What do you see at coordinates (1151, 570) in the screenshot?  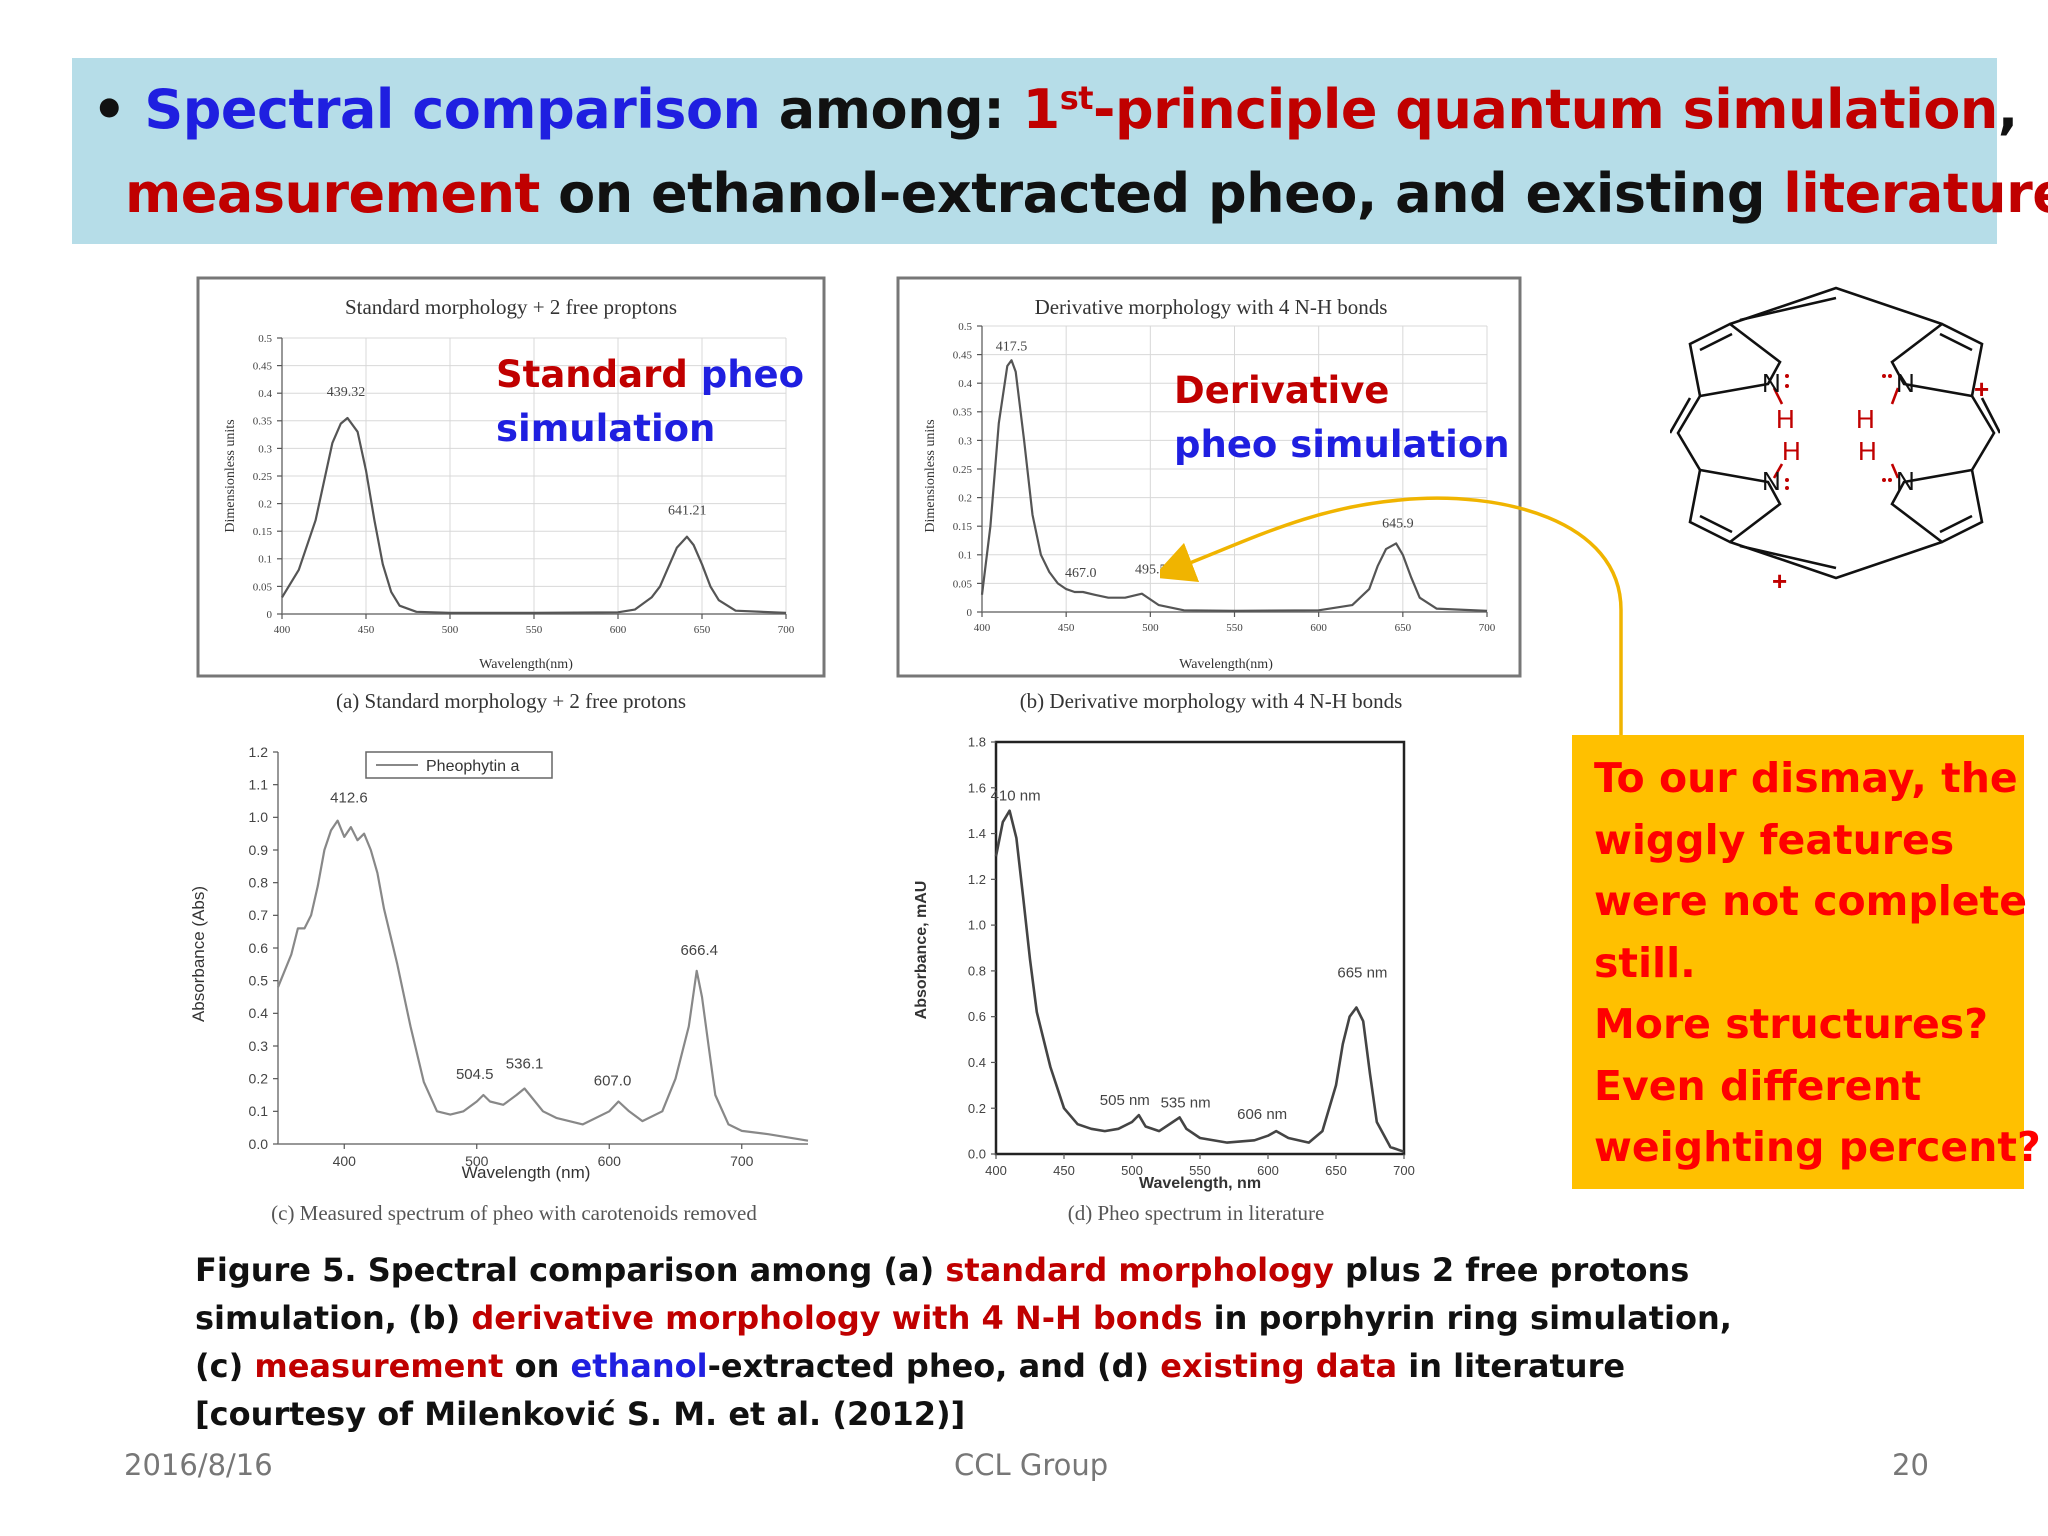 I see `chart-b-peak-label: 495.5` at bounding box center [1151, 570].